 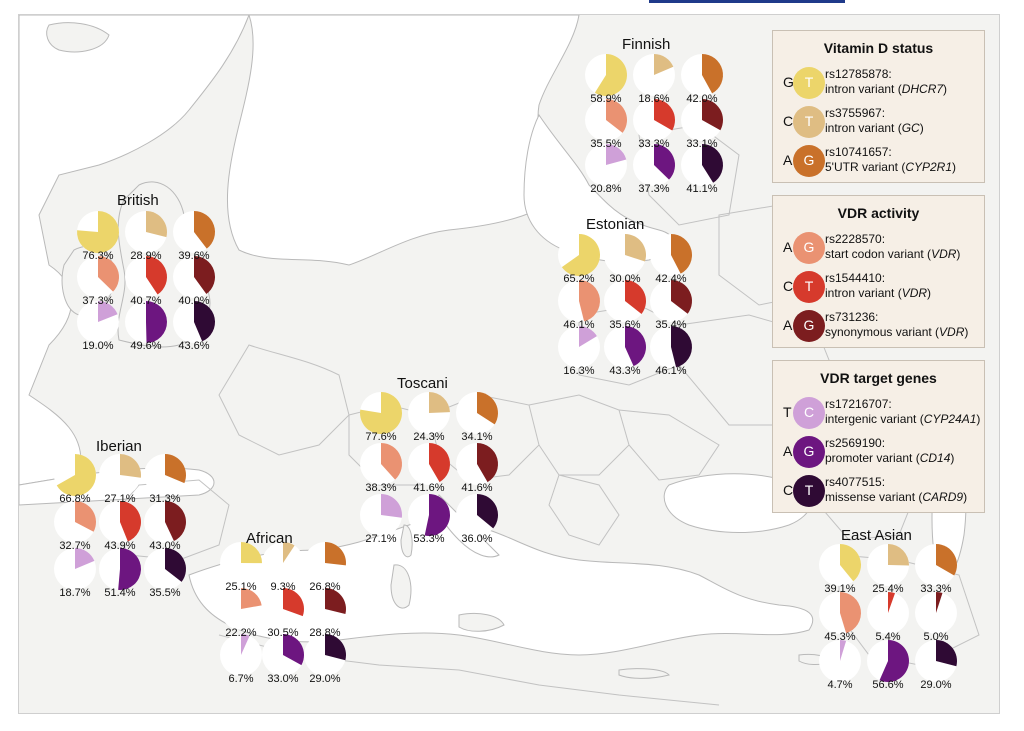 What do you see at coordinates (928, 167) in the screenshot?
I see `gene-name: CYP2R1` at bounding box center [928, 167].